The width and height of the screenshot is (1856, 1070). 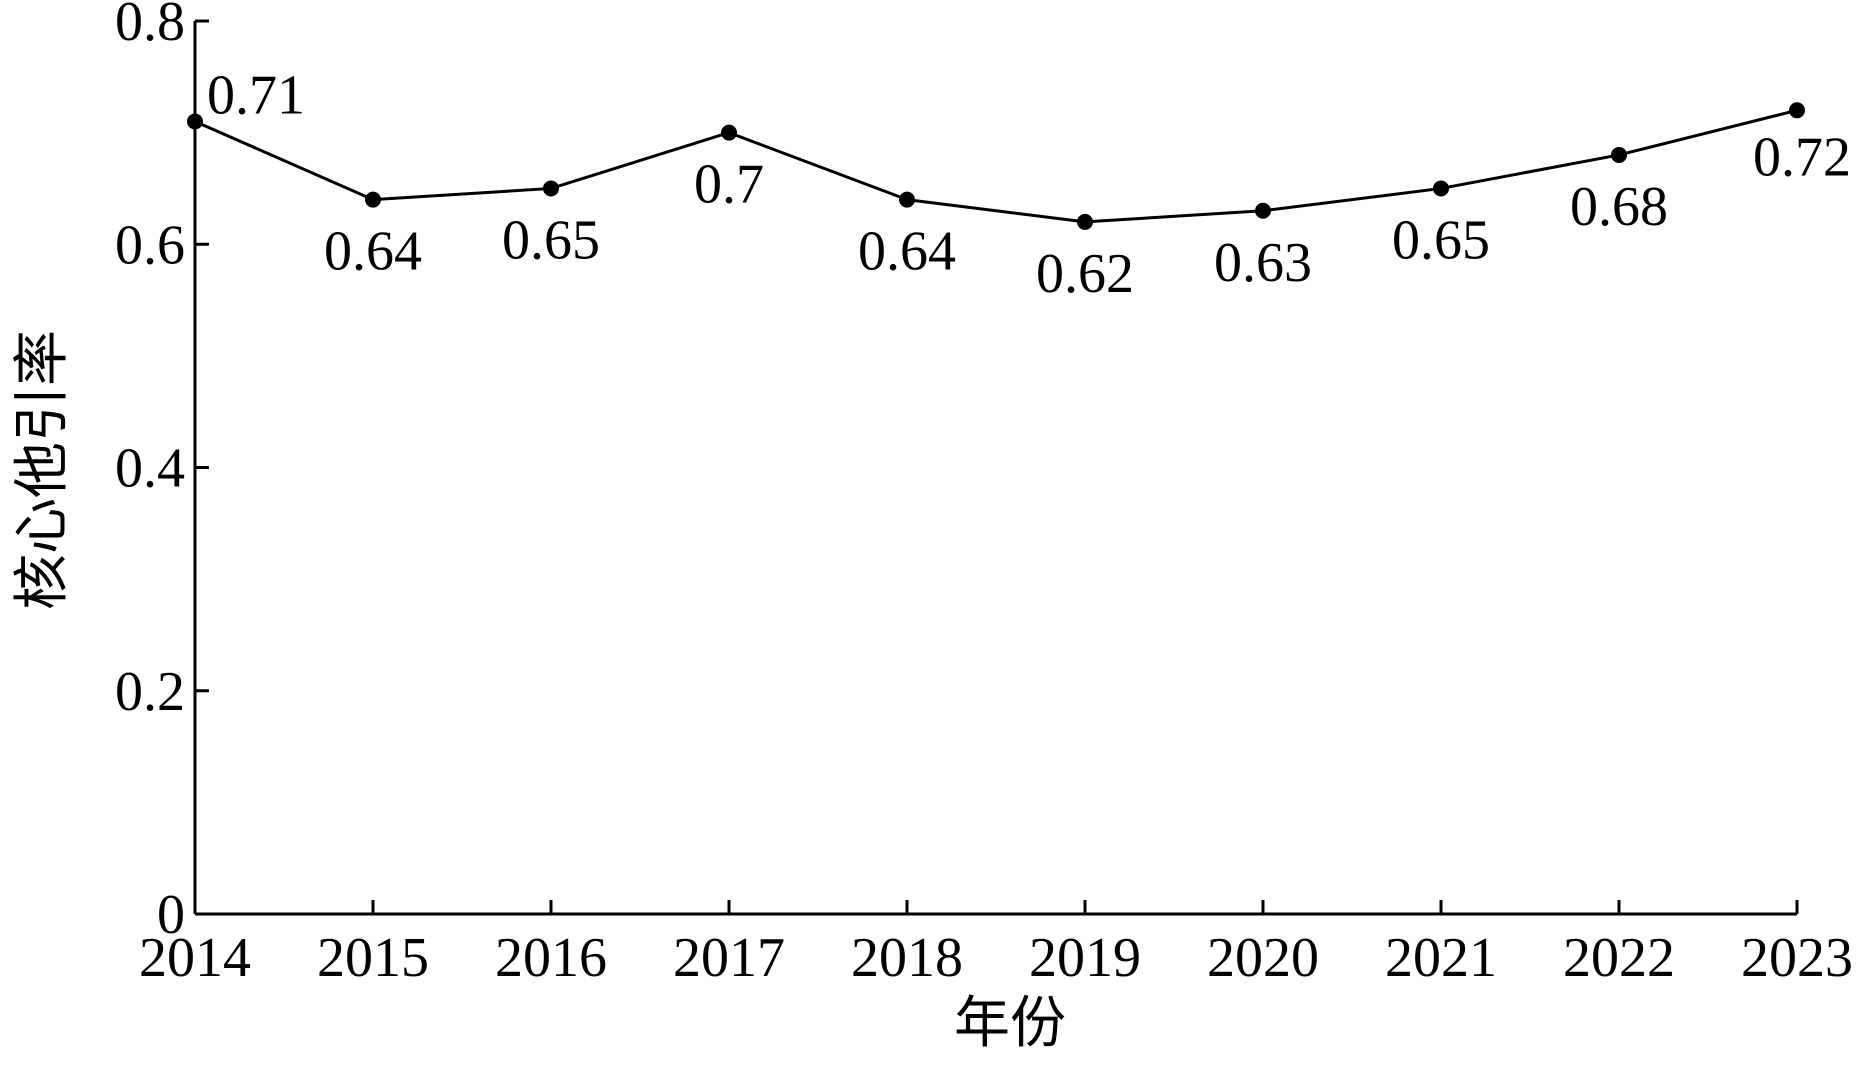 What do you see at coordinates (907, 958) in the screenshot?
I see `x-tick-label: 2018` at bounding box center [907, 958].